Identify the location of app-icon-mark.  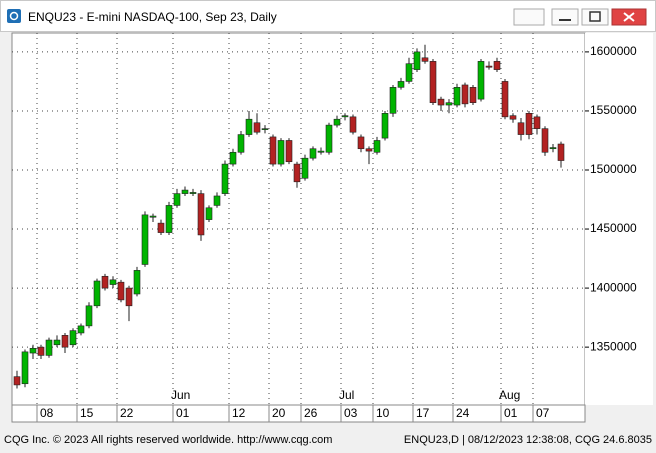
(14, 16).